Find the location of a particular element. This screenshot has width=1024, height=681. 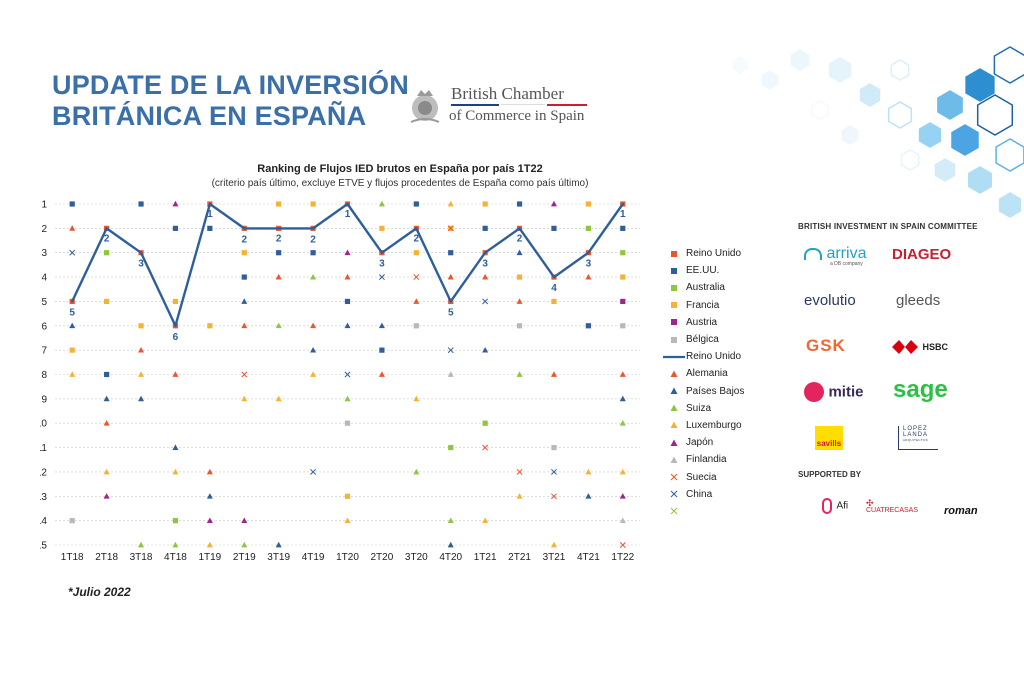

legend-item: Reino Unido is located at coordinates (717, 356).